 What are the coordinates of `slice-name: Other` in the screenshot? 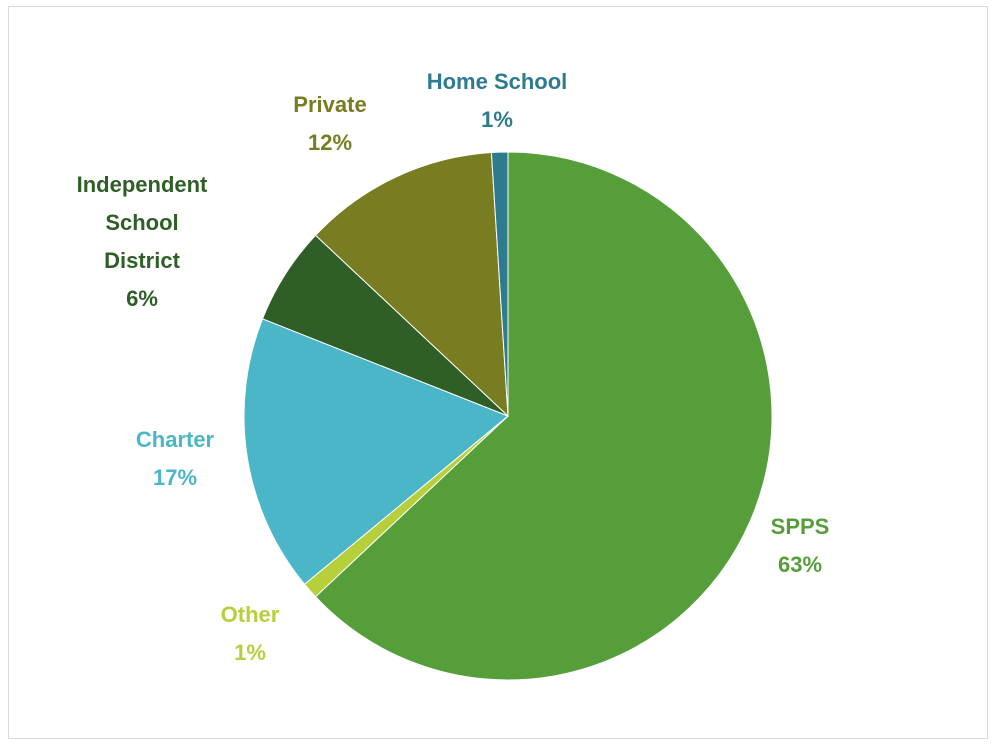 It's located at (250, 614).